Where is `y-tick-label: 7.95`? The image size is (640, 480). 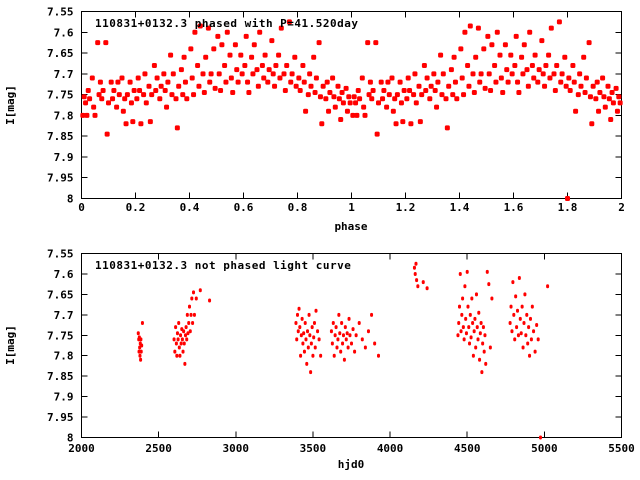 y-tick-label: 7.95 is located at coordinates (60, 417).